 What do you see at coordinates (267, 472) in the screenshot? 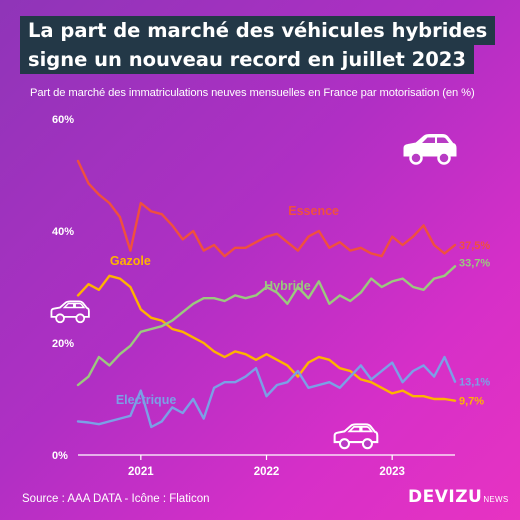
I see `x-tick-label: 2022` at bounding box center [267, 472].